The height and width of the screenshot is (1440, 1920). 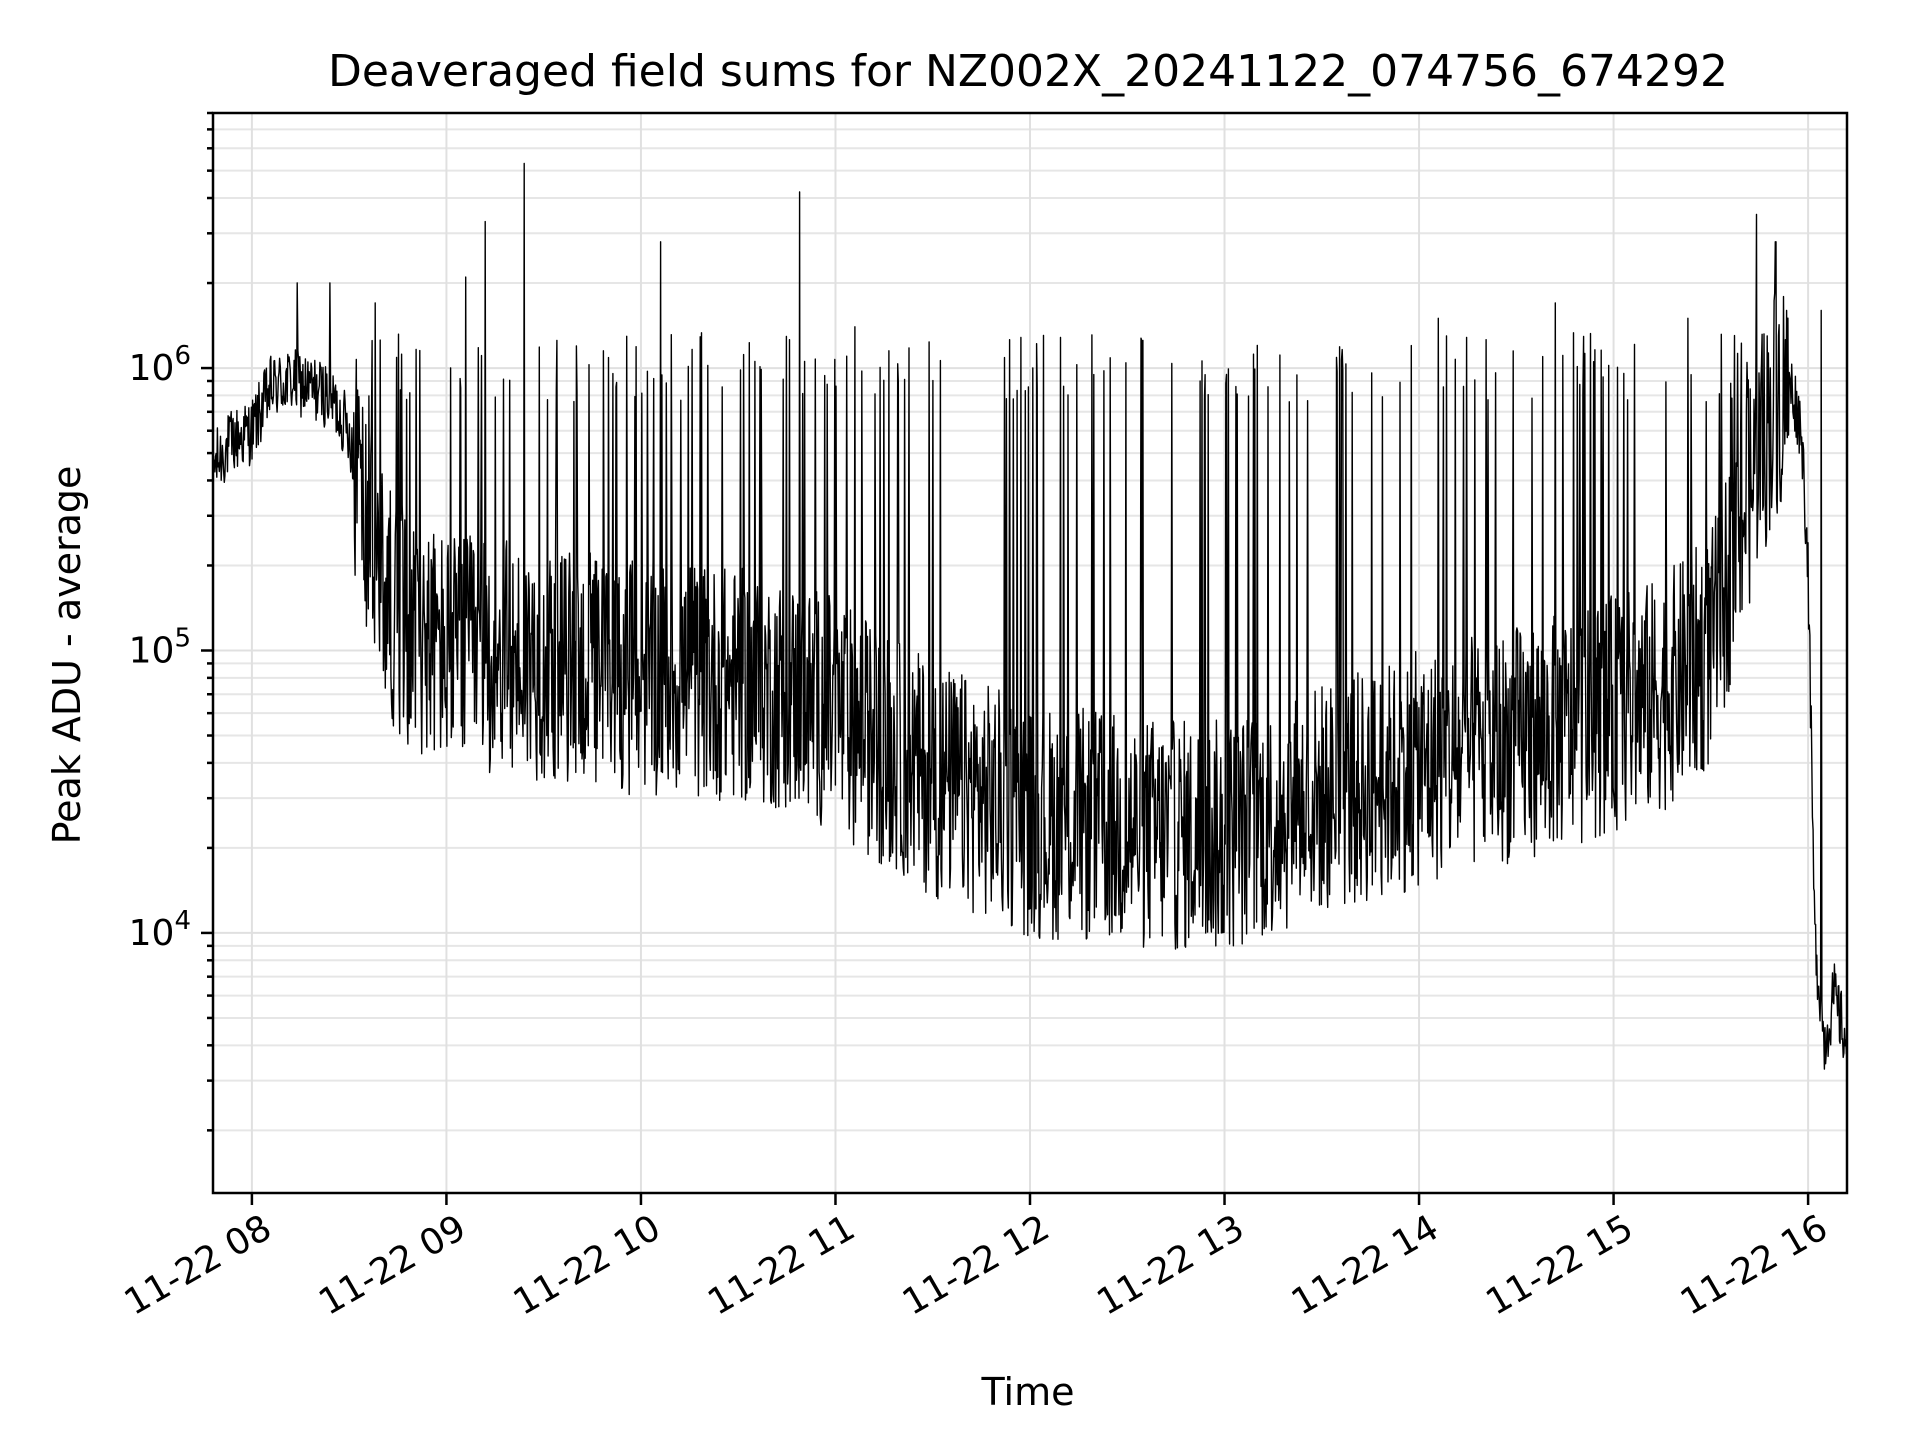 What do you see at coordinates (160, 647) in the screenshot?
I see `y-tick-label: 10⁵` at bounding box center [160, 647].